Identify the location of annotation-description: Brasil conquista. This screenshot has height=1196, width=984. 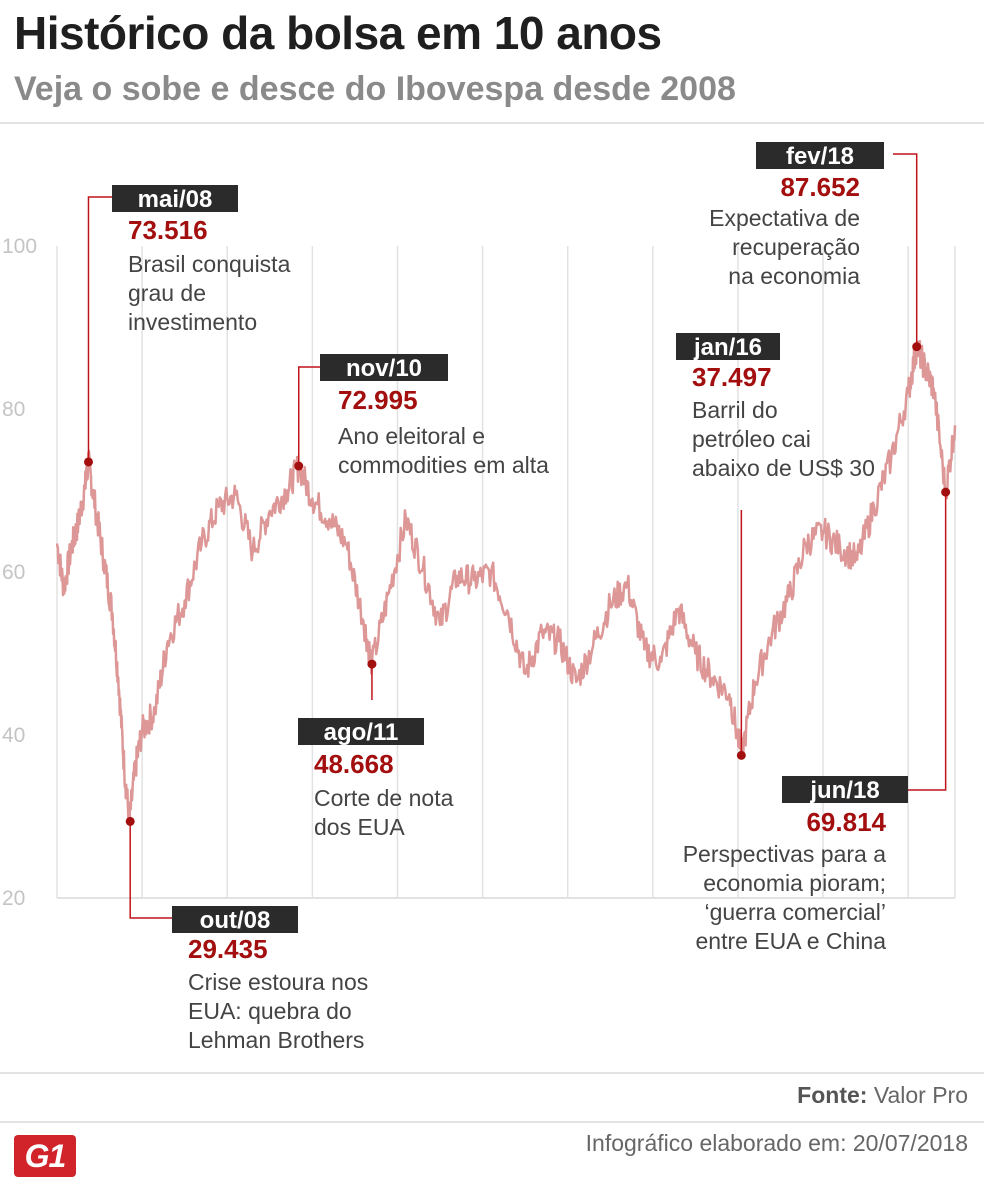
(209, 264).